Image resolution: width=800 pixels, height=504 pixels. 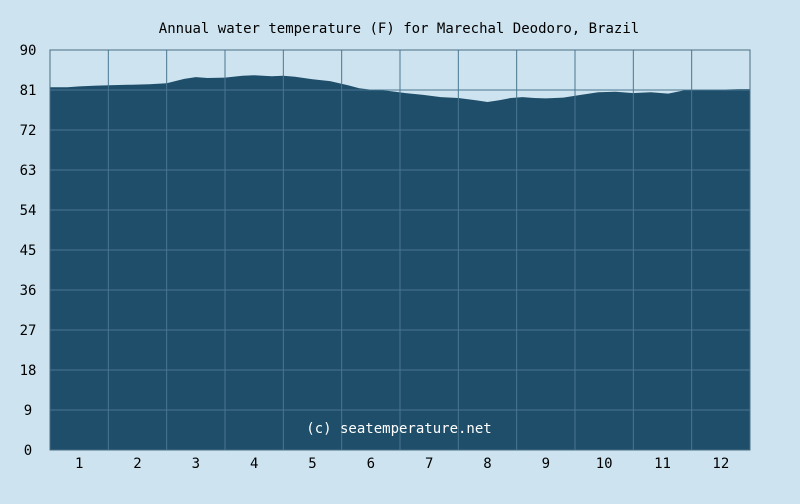 I want to click on x-tick-label: 5, so click(x=312, y=464).